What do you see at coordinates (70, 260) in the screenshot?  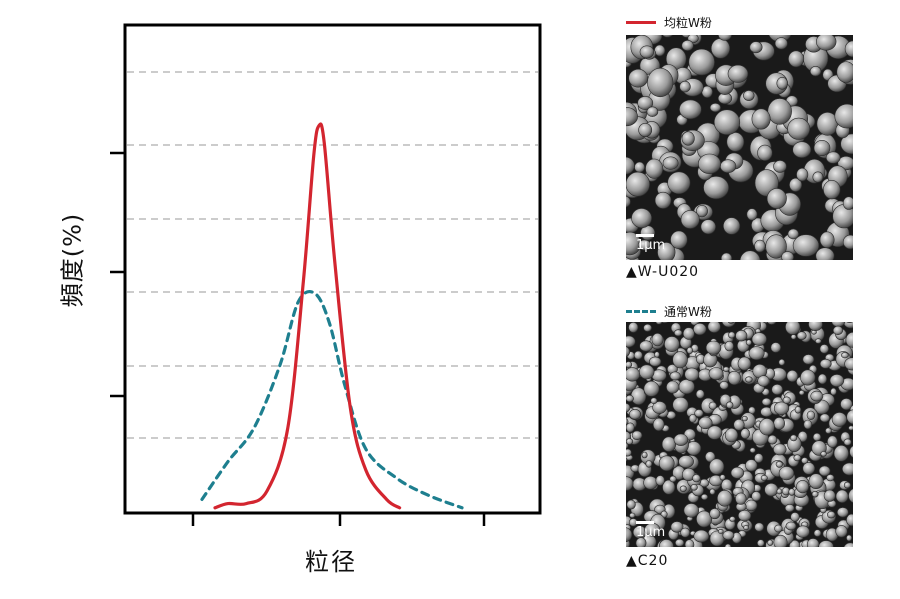 I see `y-axis-label-container: 頻度(%)` at bounding box center [70, 260].